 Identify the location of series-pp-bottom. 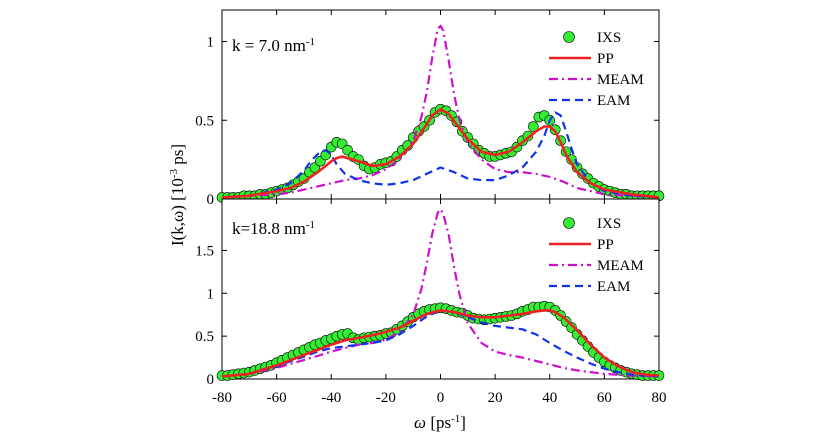
(440, 343).